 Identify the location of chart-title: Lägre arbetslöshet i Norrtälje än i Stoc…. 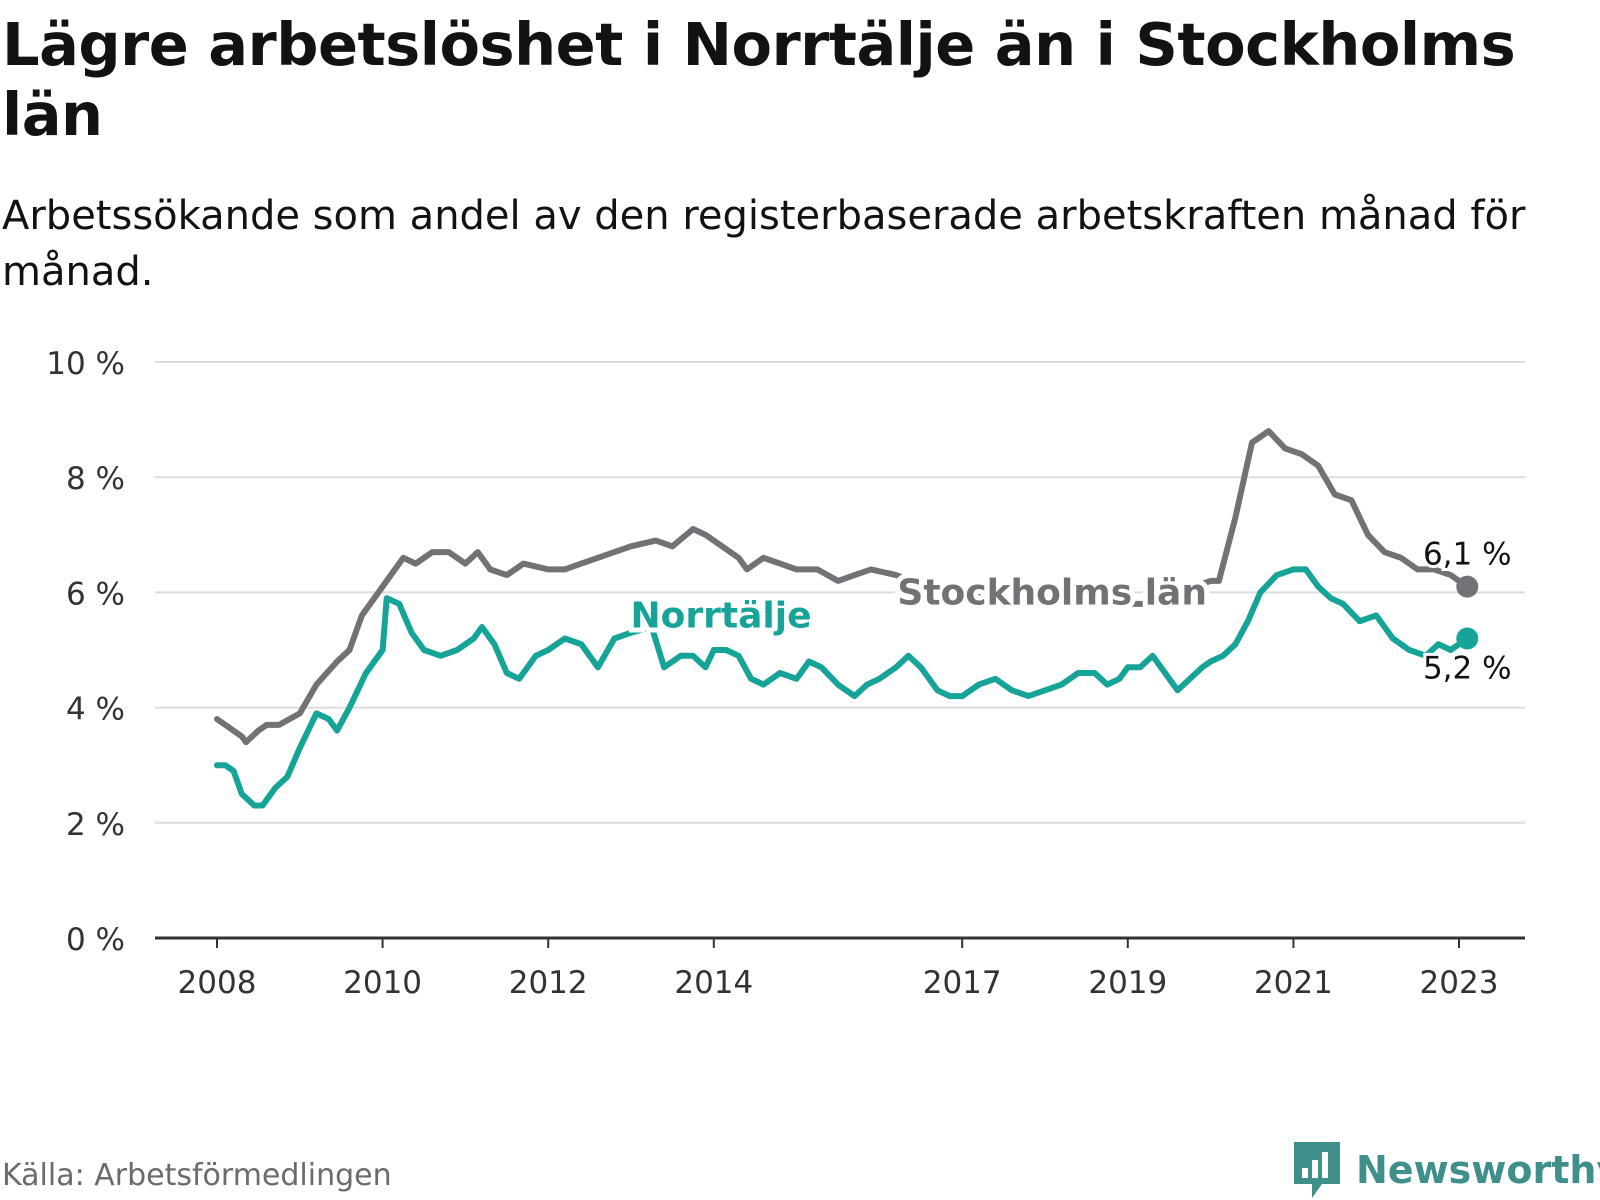
(759, 79).